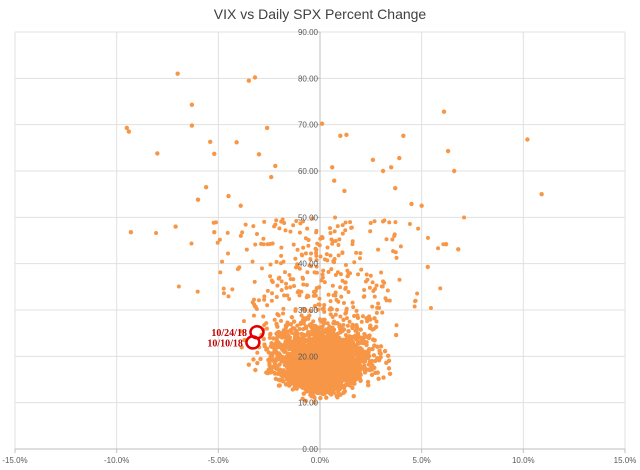  What do you see at coordinates (308, 78) in the screenshot?
I see `y-tick-label: 80.00` at bounding box center [308, 78].